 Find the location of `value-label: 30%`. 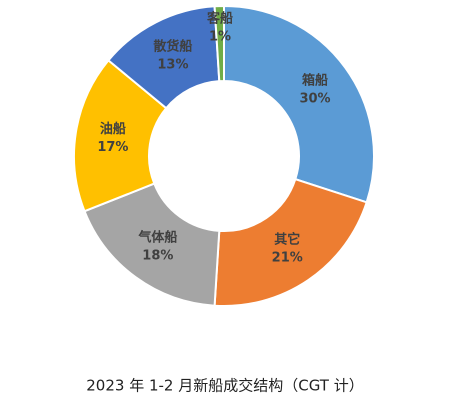

value-label: 30% is located at coordinates (314, 98).